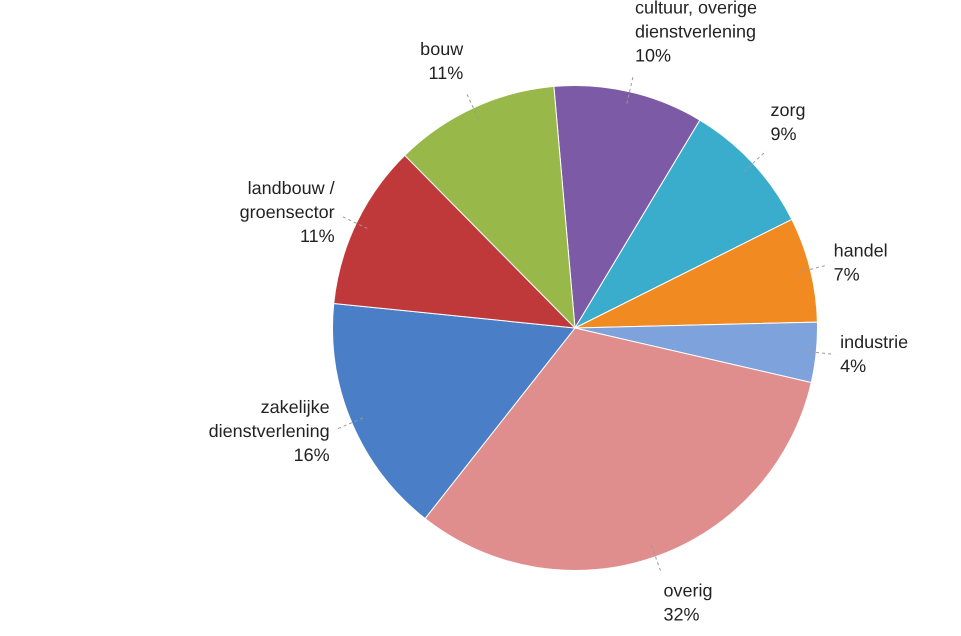 The width and height of the screenshot is (961, 636). Describe the element at coordinates (874, 342) in the screenshot. I see `slice-label: industrie` at that location.